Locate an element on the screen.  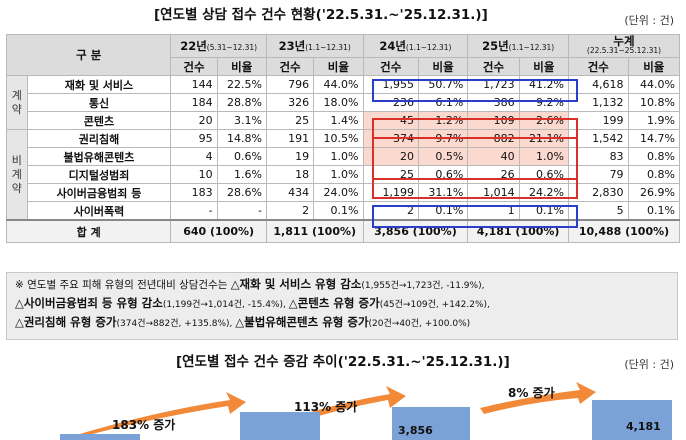
cell: 9.7% is located at coordinates (443, 138).